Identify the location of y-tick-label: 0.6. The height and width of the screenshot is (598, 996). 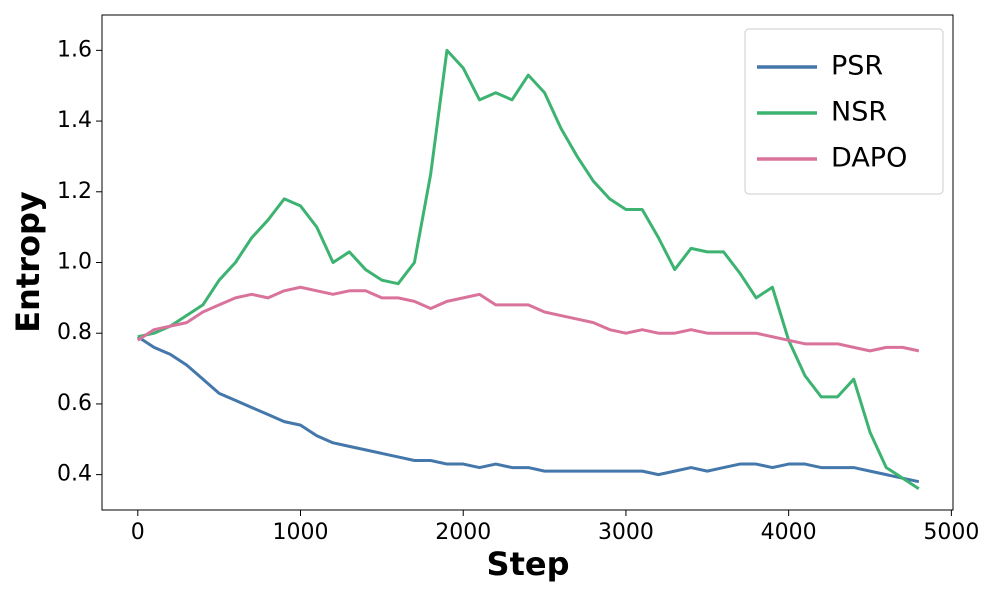
(74, 403).